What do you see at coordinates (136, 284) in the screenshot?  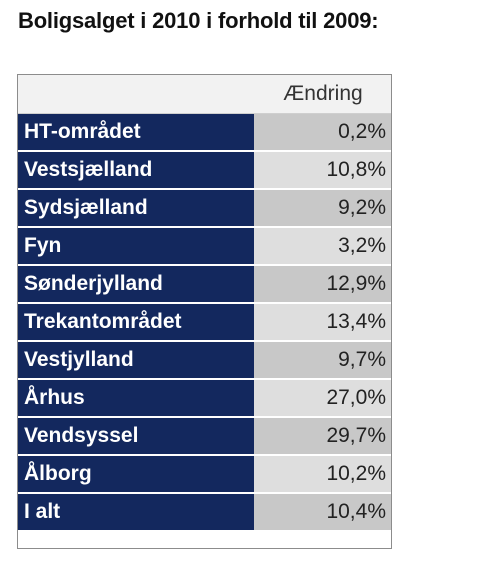 I see `region-name-cell: Sønderjylland` at bounding box center [136, 284].